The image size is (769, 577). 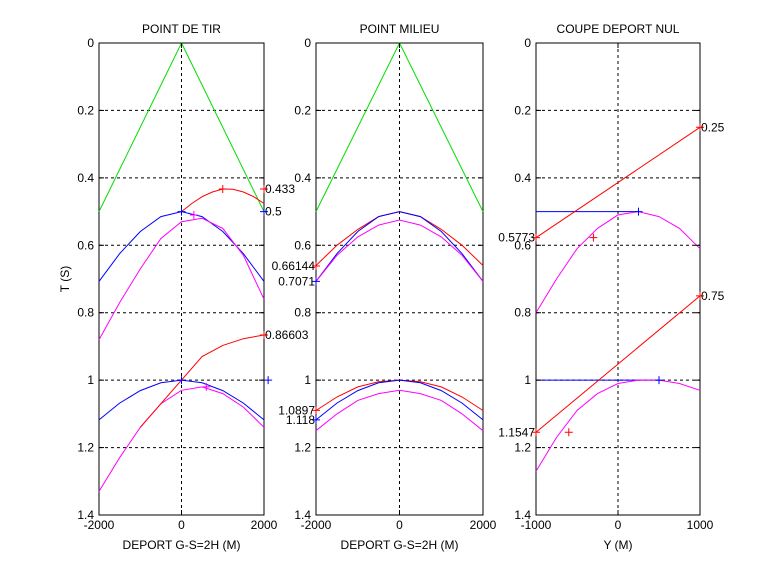 I want to click on data-annotation: 1.1547, so click(x=516, y=432).